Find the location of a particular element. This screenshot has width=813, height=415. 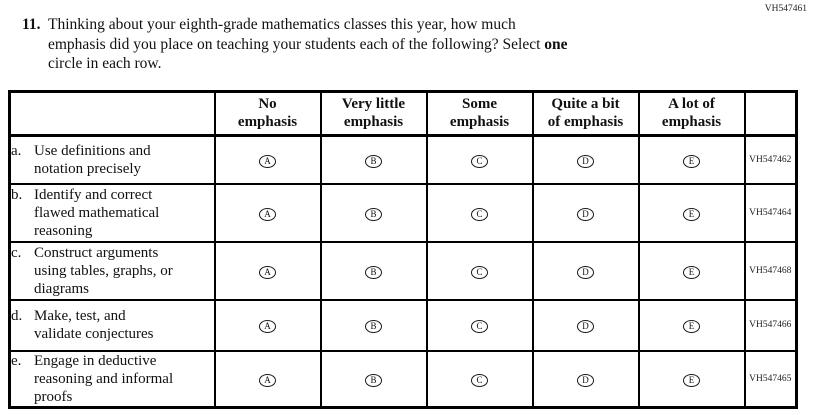

row-label-line: notation precisely is located at coordinates (88, 168).